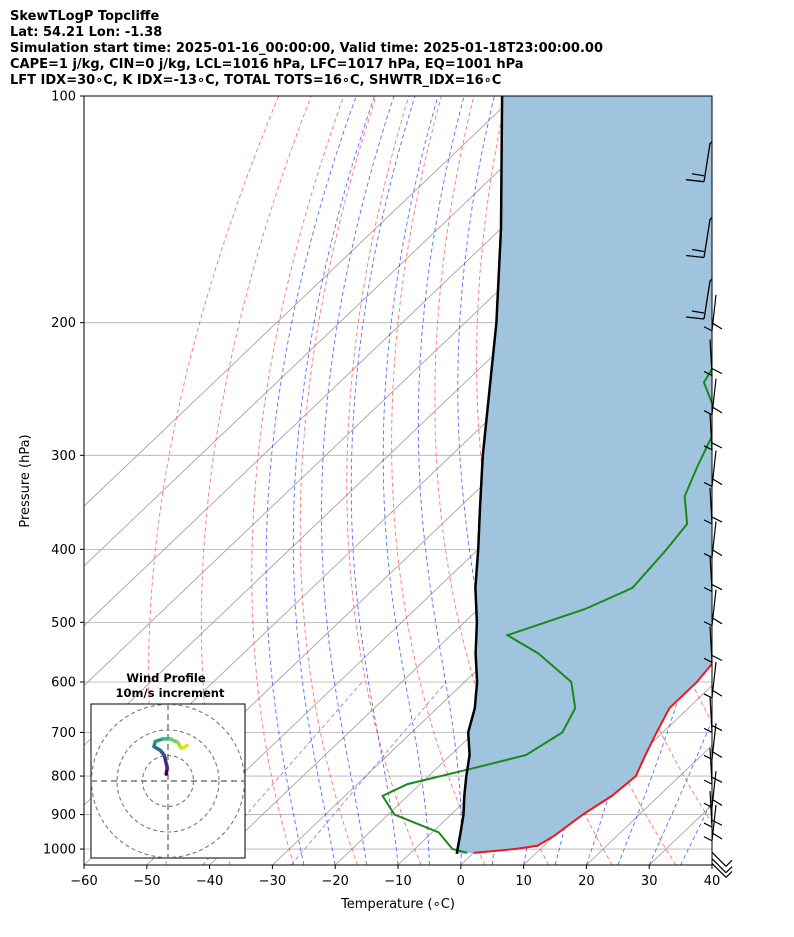 This screenshot has height=937, width=794. I want to click on y-tick-label: 100, so click(63, 97).